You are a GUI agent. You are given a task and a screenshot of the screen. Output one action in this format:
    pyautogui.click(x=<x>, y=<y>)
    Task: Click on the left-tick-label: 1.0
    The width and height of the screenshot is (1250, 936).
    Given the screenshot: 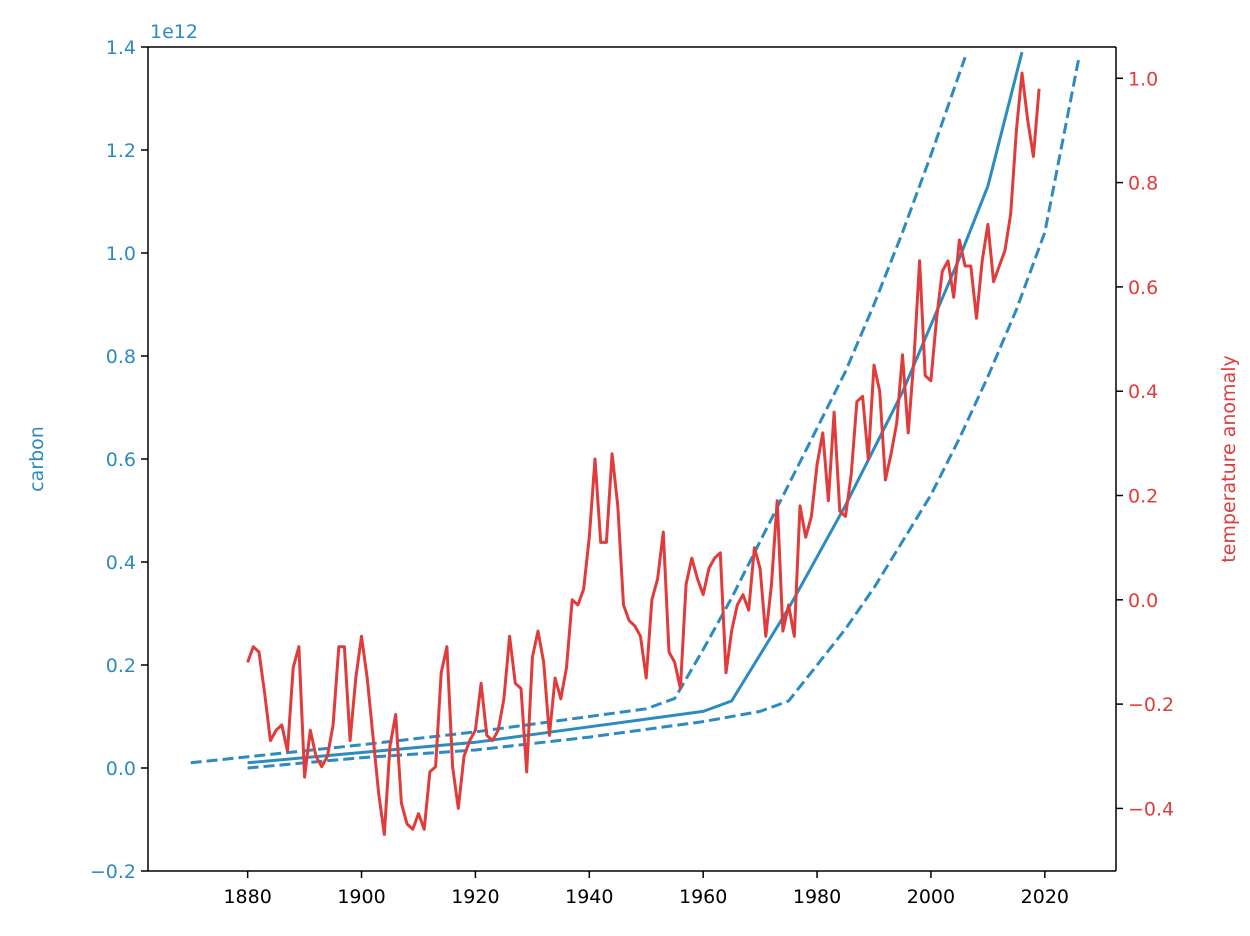 What is the action you would take?
    pyautogui.click(x=121, y=254)
    